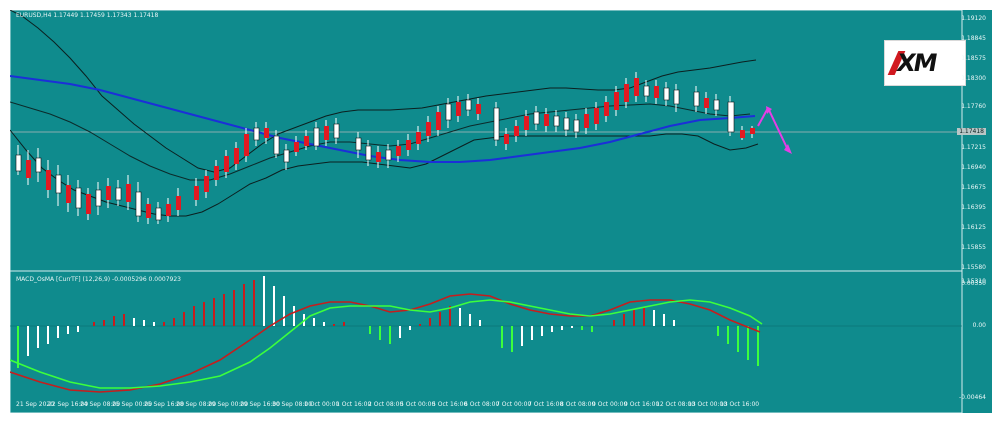 This screenshot has height=423, width=1000. Describe the element at coordinates (132, 404) in the screenshot. I see `time-axis-label: 25 Sep 00:00` at that location.